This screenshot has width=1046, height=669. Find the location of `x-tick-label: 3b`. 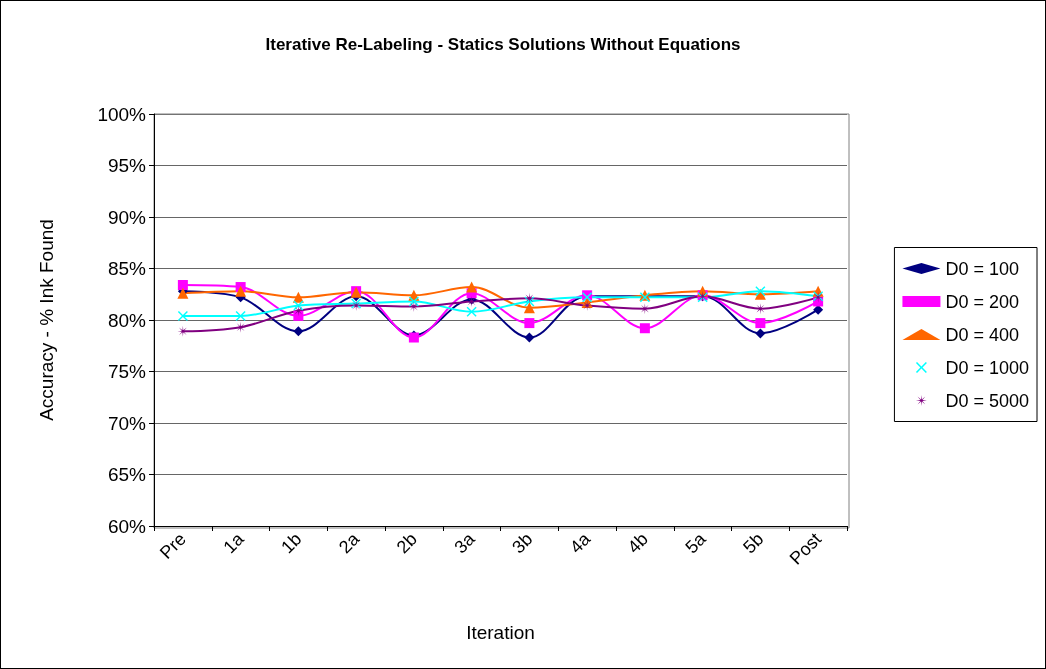

x-tick-label: 3b is located at coordinates (522, 543).